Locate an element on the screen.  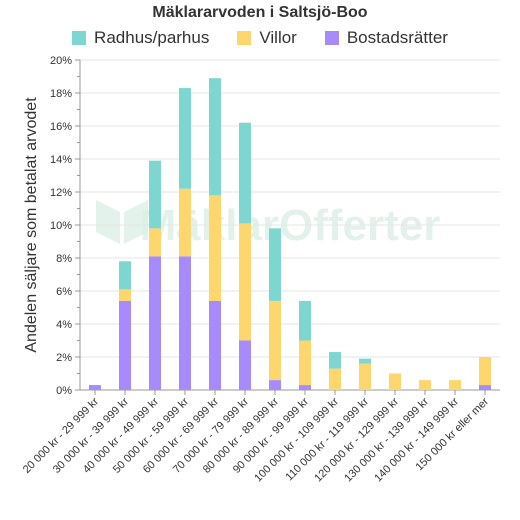
y-tick-label: 18% is located at coordinates (61, 94).